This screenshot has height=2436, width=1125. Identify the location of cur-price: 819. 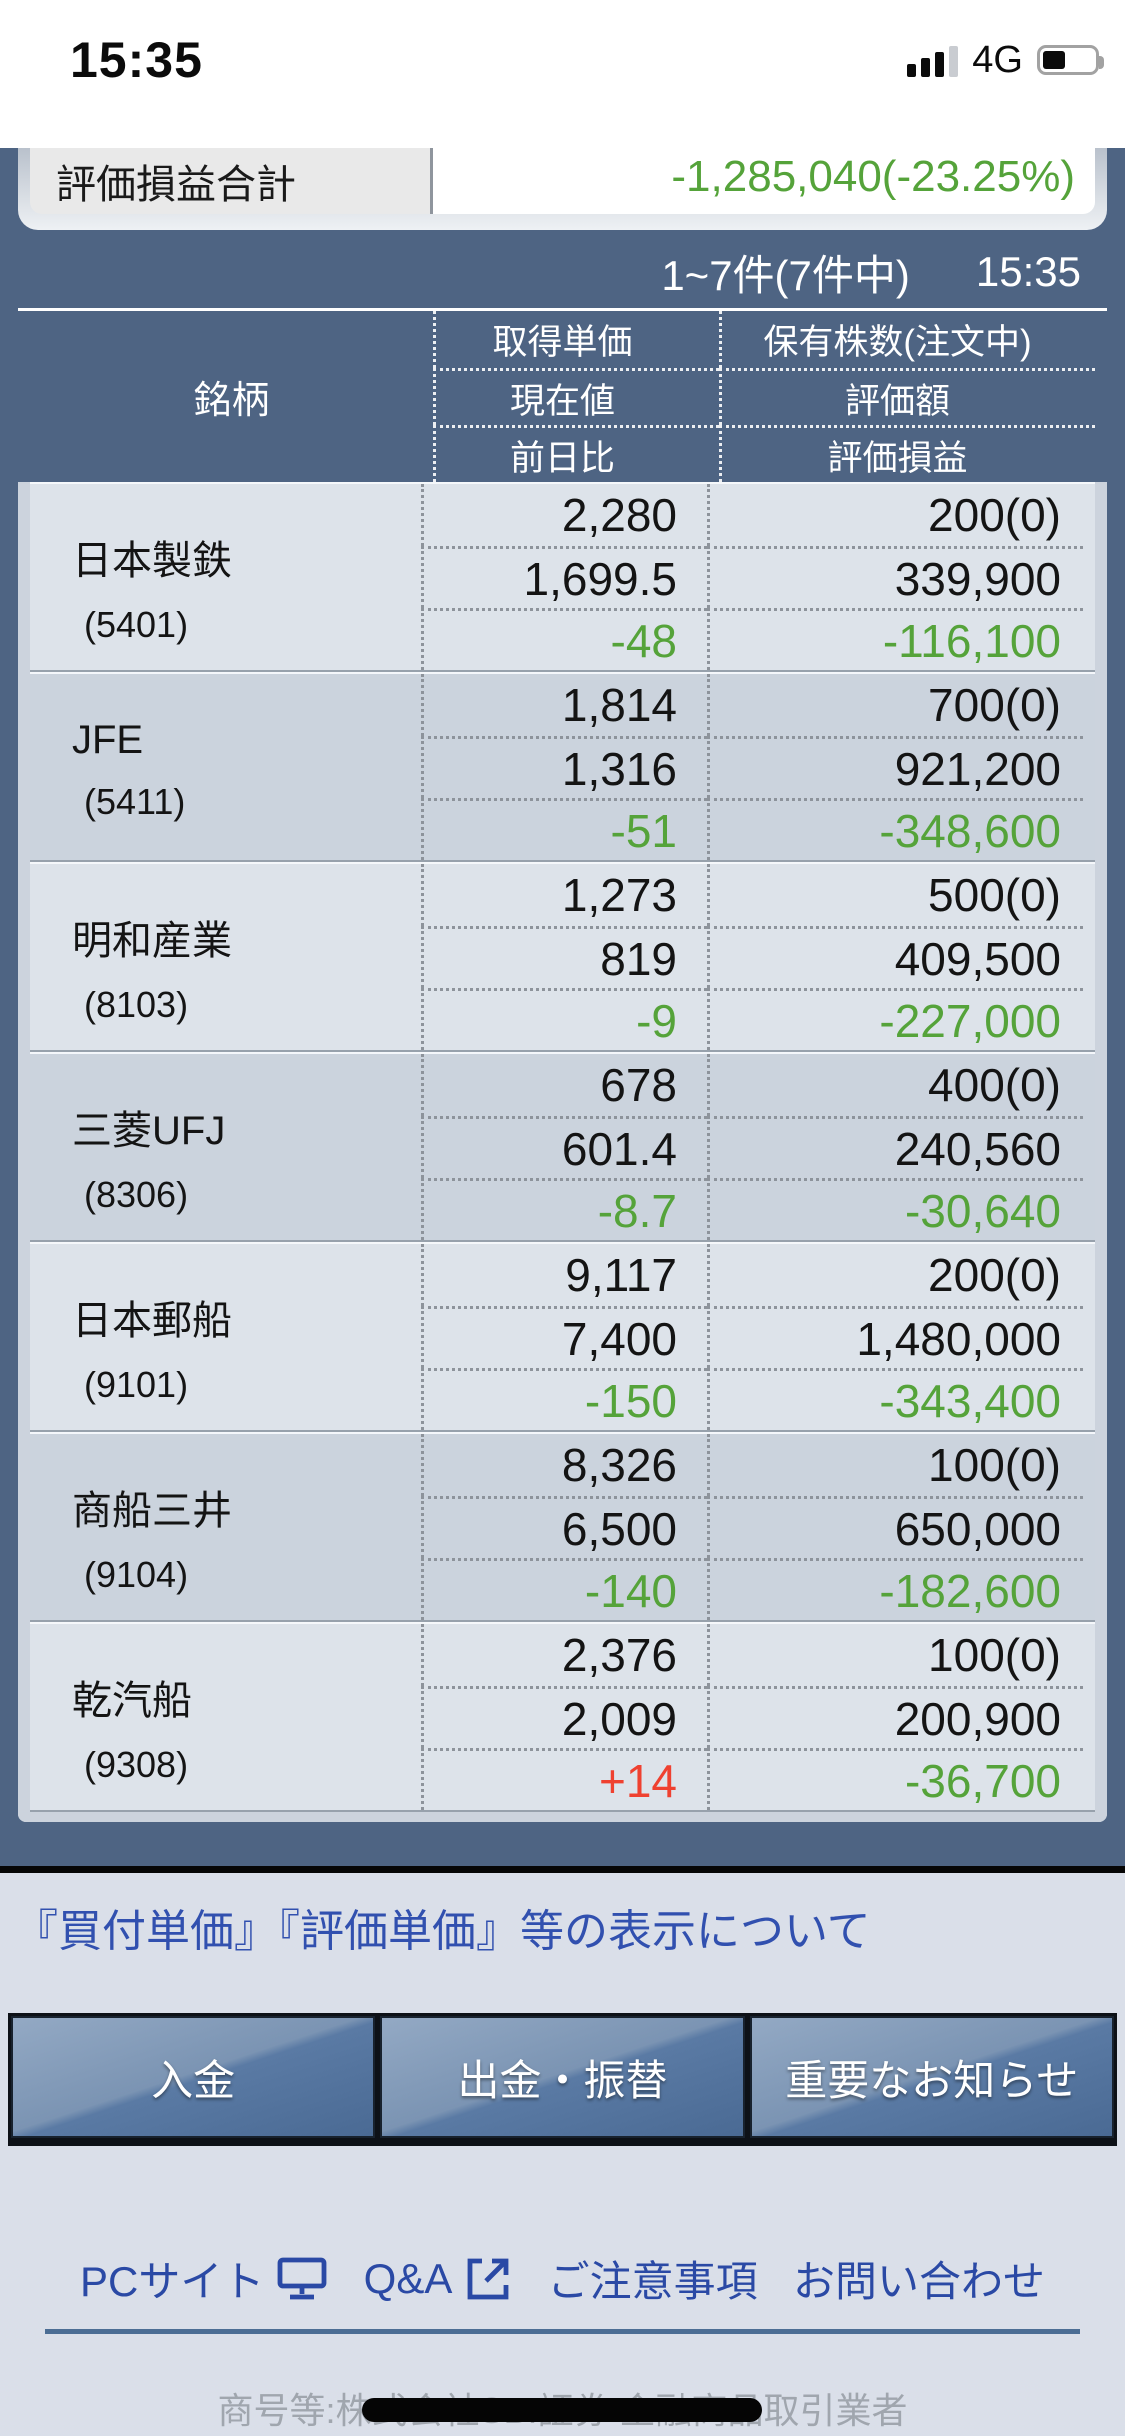
(564, 957).